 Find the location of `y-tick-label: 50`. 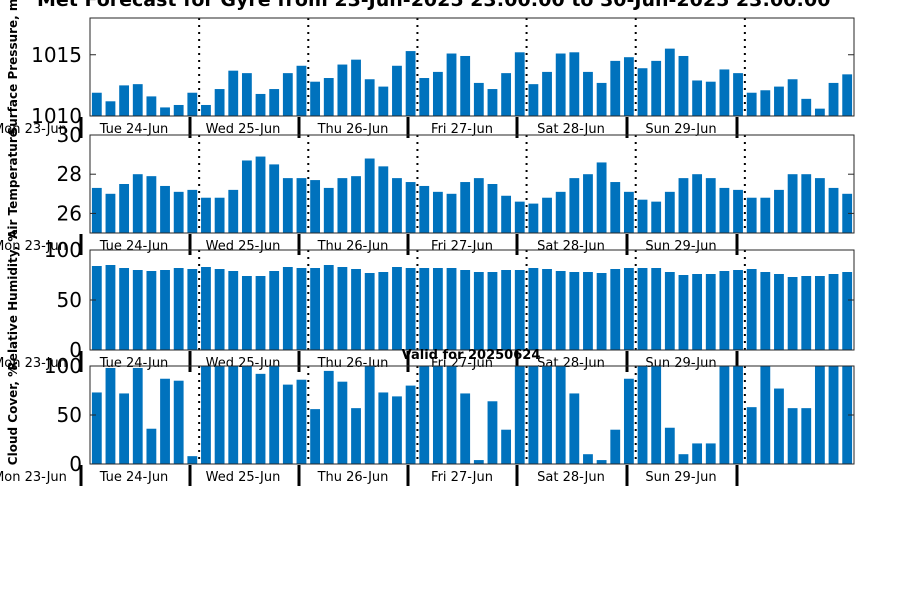

y-tick-label: 50 is located at coordinates (69, 300).